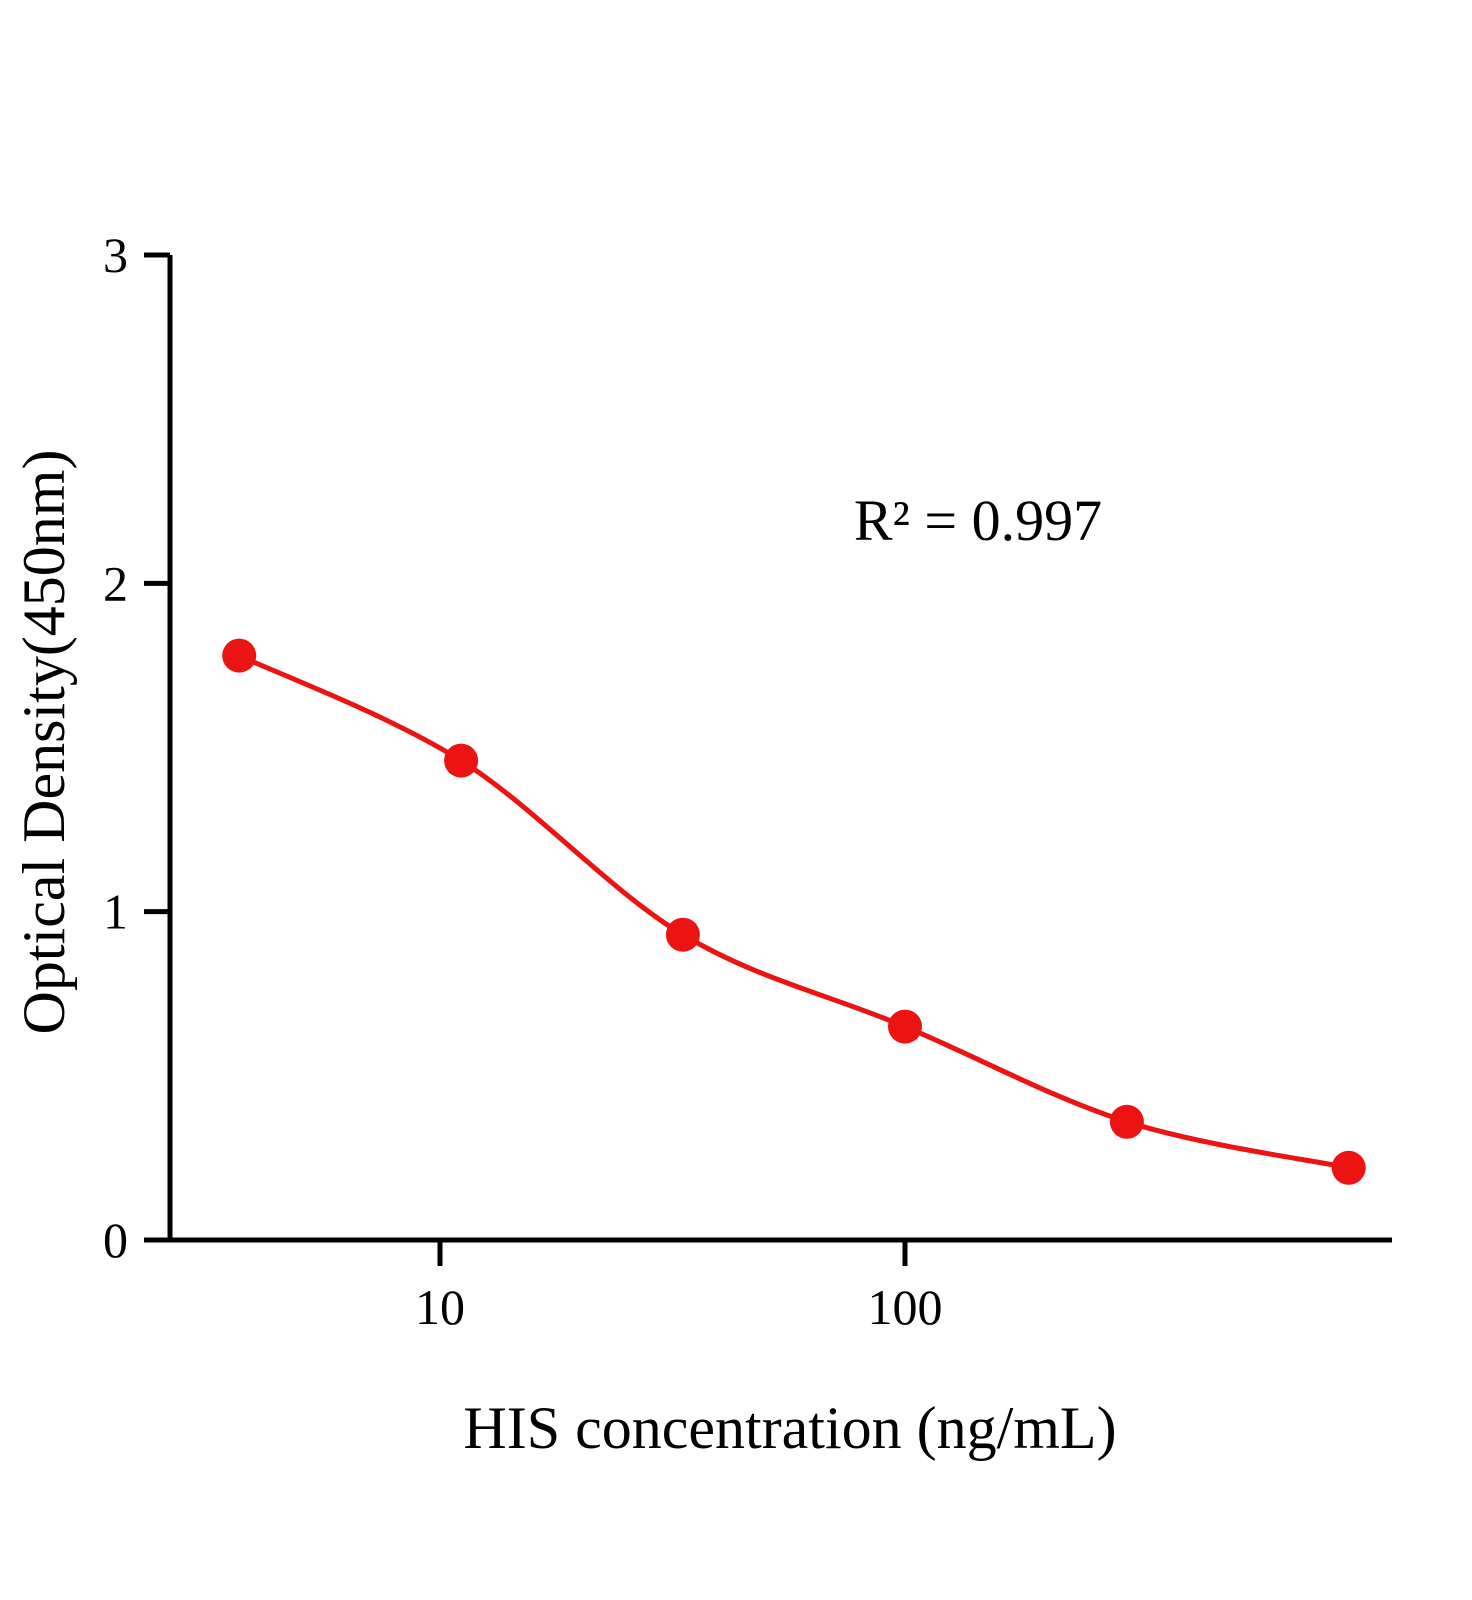  I want to click on r-squared-annotation: R² = 0.997, so click(978, 520).